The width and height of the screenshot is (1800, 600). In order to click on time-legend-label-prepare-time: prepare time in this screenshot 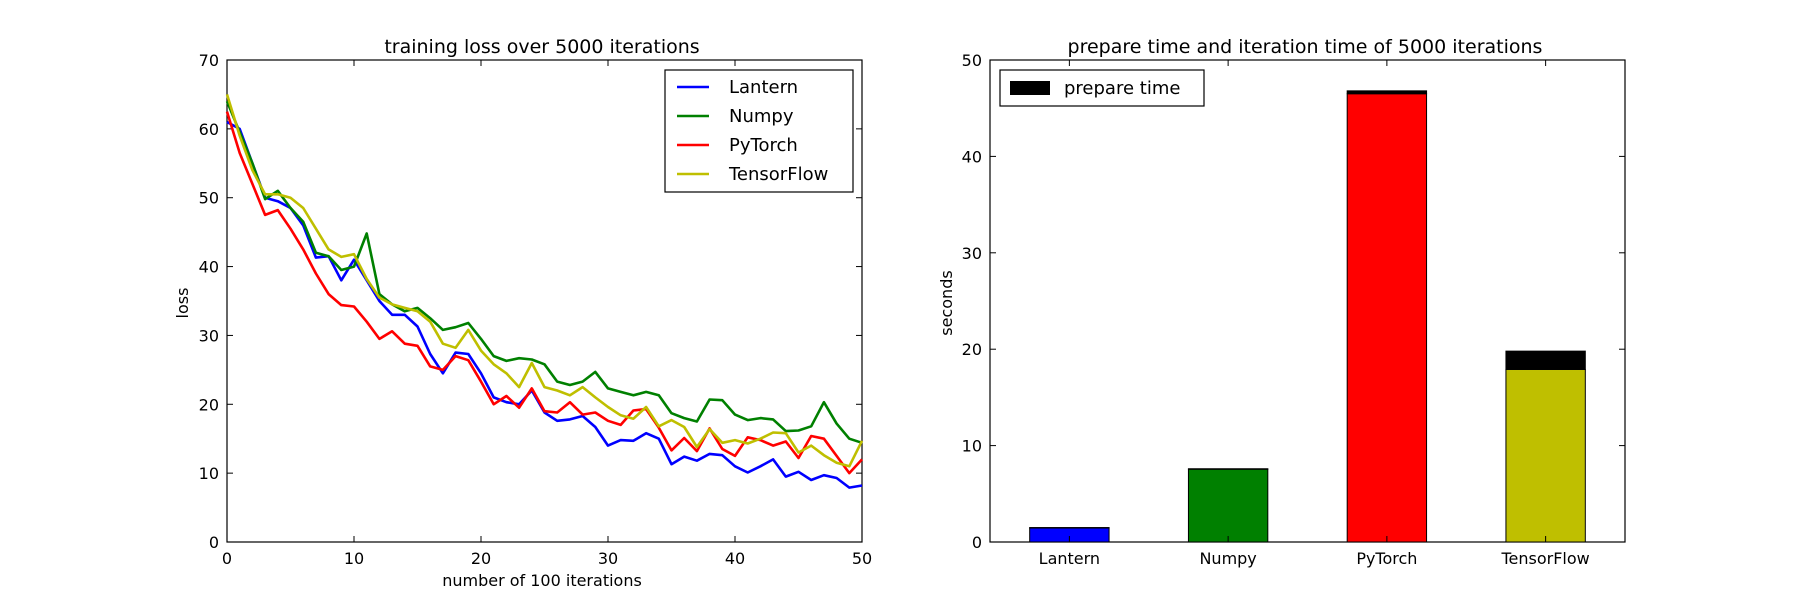, I will do `click(1122, 88)`.